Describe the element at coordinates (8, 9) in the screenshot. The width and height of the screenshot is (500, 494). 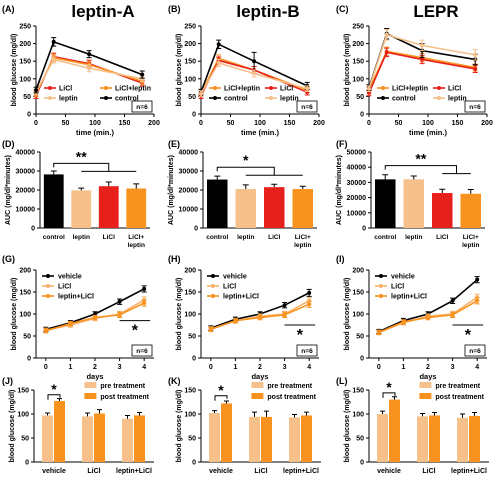
I see `panel-letter: (A)` at that location.